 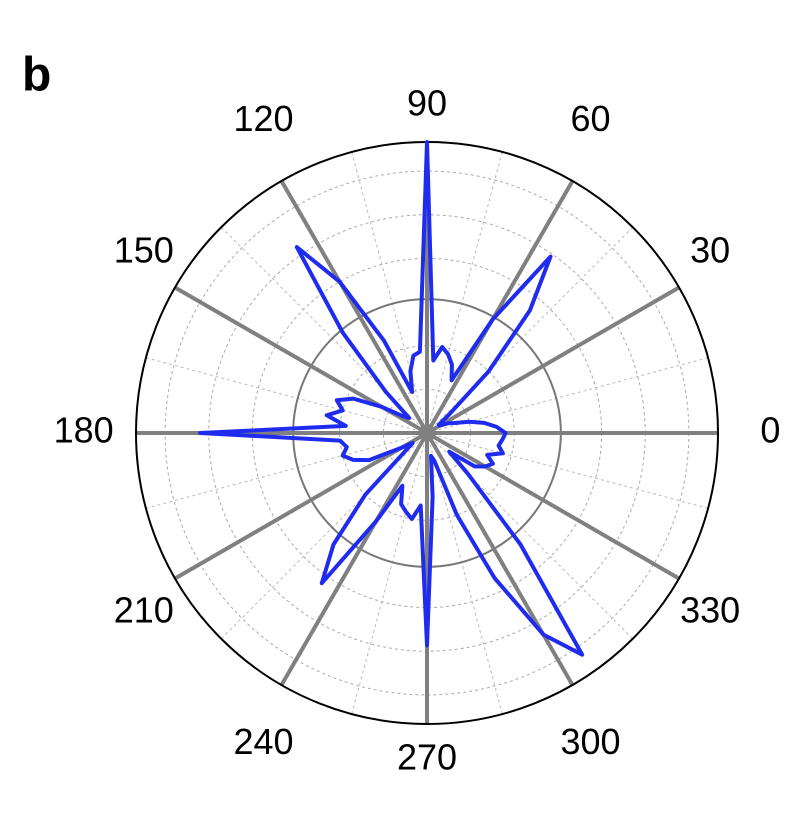 What do you see at coordinates (263, 741) in the screenshot?
I see `theta-tick-label: 240` at bounding box center [263, 741].